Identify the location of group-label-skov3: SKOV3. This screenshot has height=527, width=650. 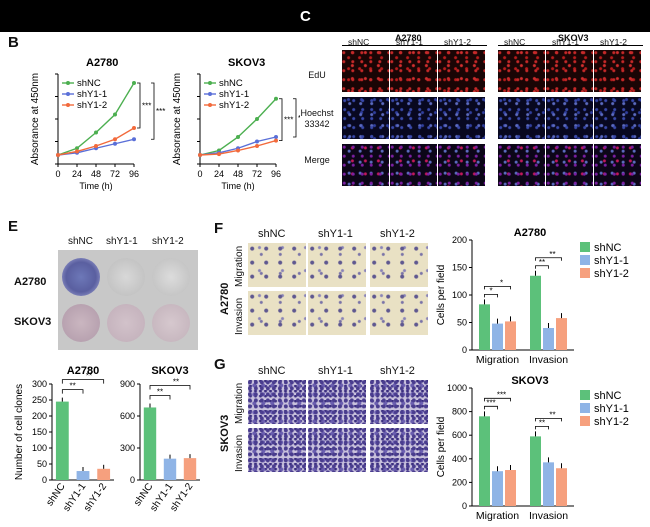
(573, 38).